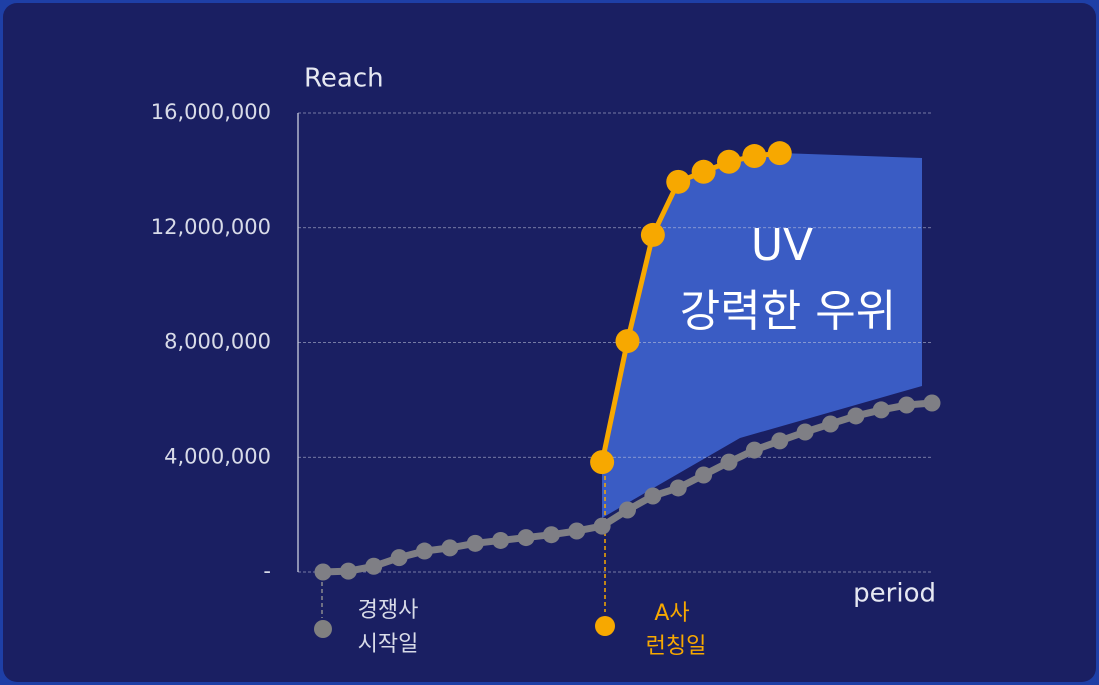 The width and height of the screenshot is (1099, 685). What do you see at coordinates (211, 112) in the screenshot?
I see `y-tick-label: 16,000,000` at bounding box center [211, 112].